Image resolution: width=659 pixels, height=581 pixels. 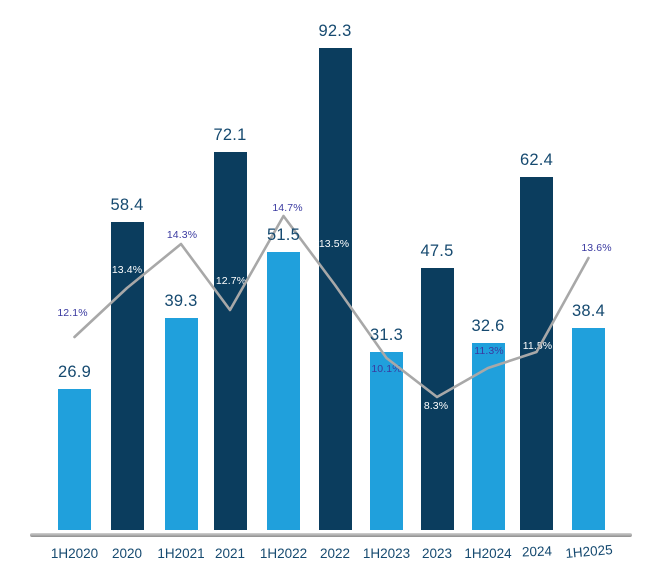 I want to click on axis-label-1H2022: 1H2022, so click(x=283, y=553).